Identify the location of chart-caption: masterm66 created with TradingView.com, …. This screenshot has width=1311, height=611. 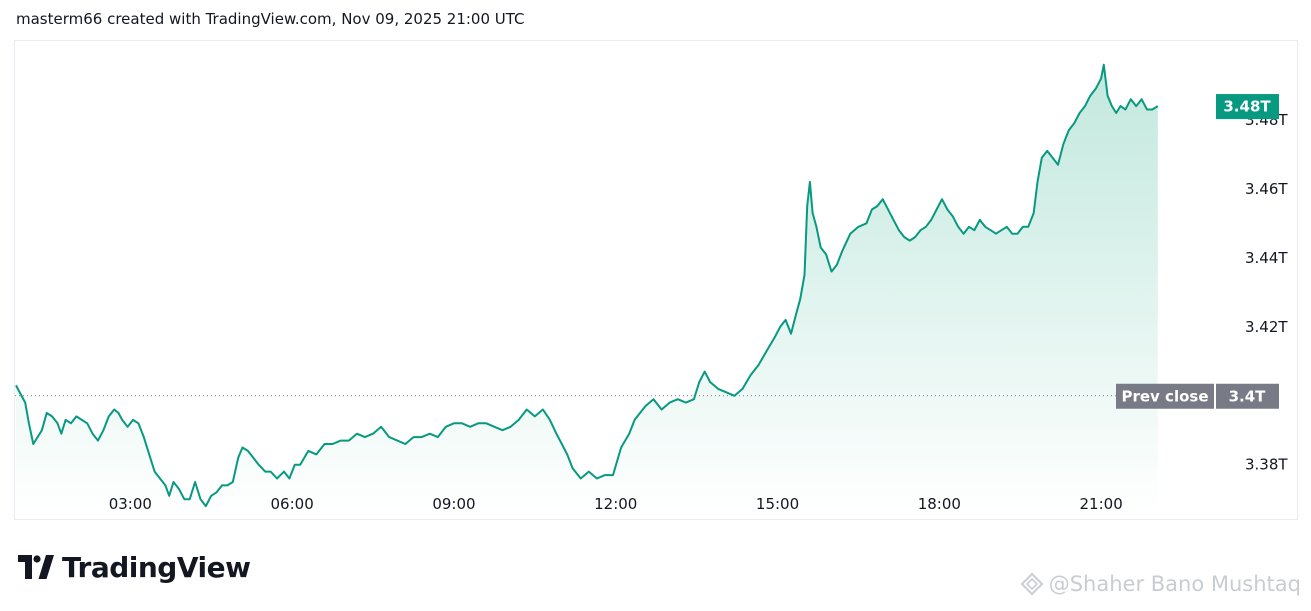
(270, 19).